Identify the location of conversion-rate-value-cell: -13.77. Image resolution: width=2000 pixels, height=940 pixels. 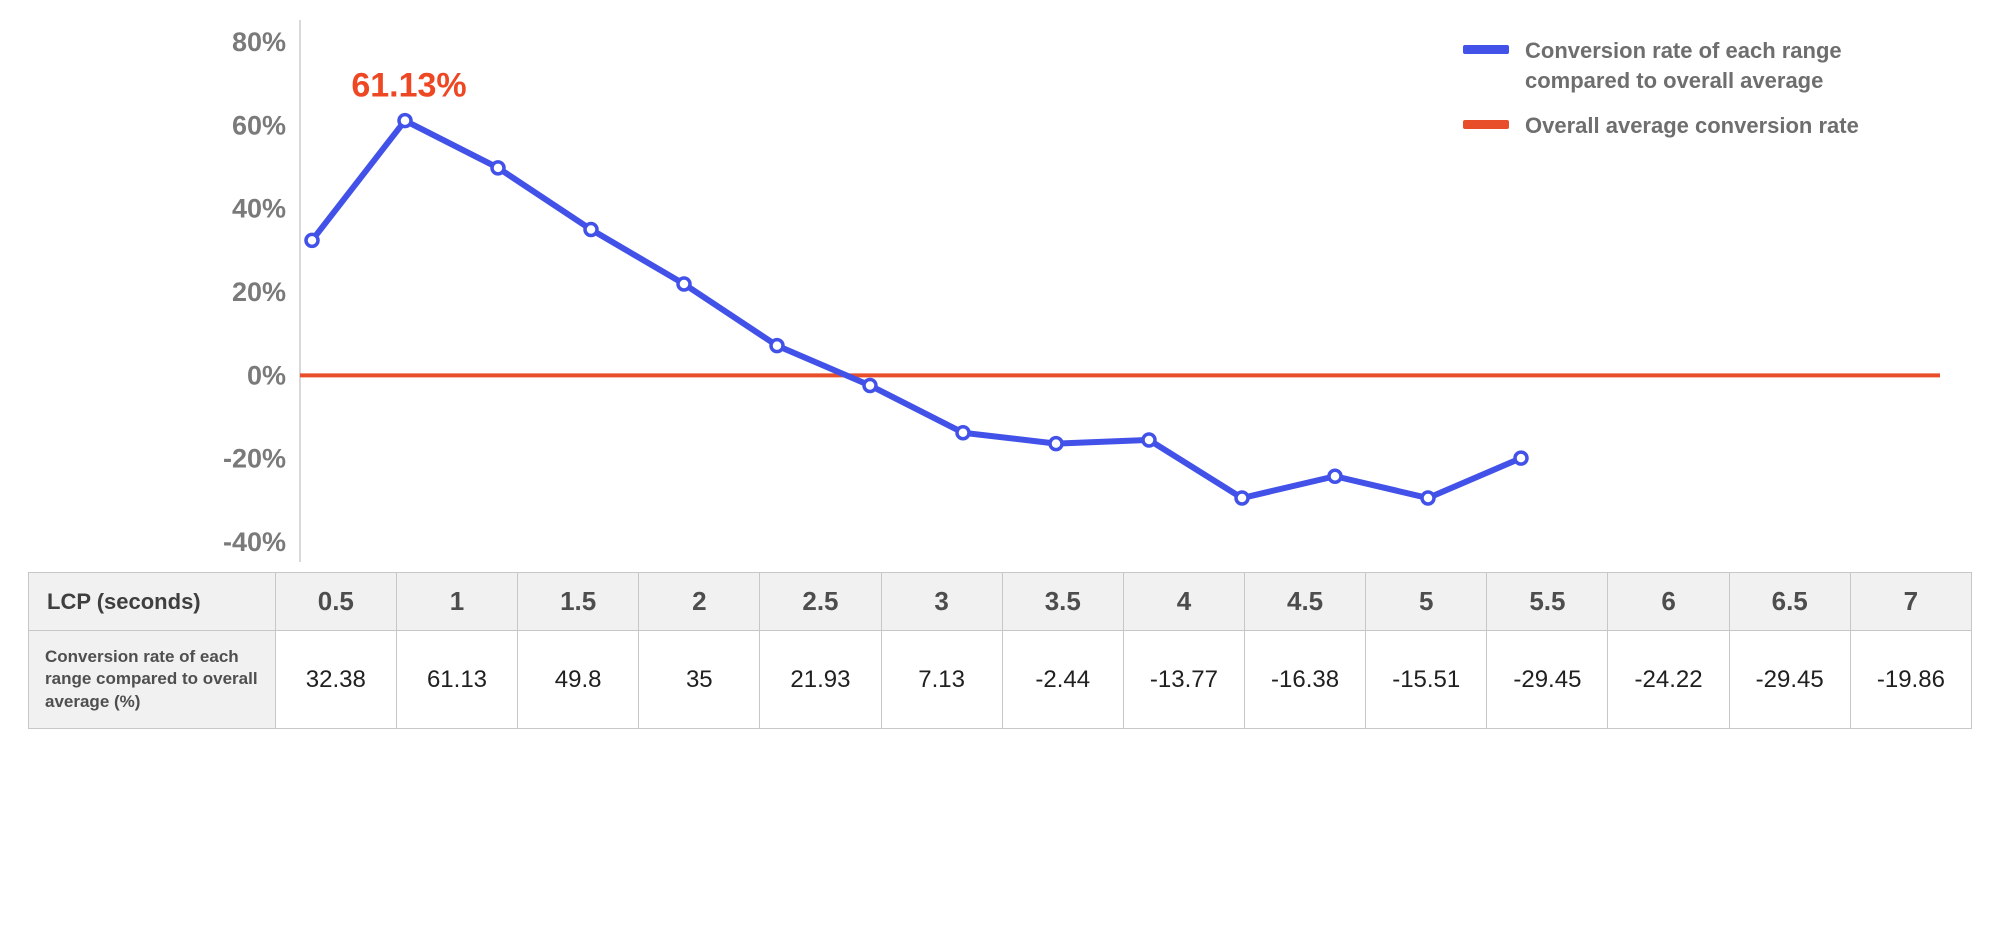
(1184, 679).